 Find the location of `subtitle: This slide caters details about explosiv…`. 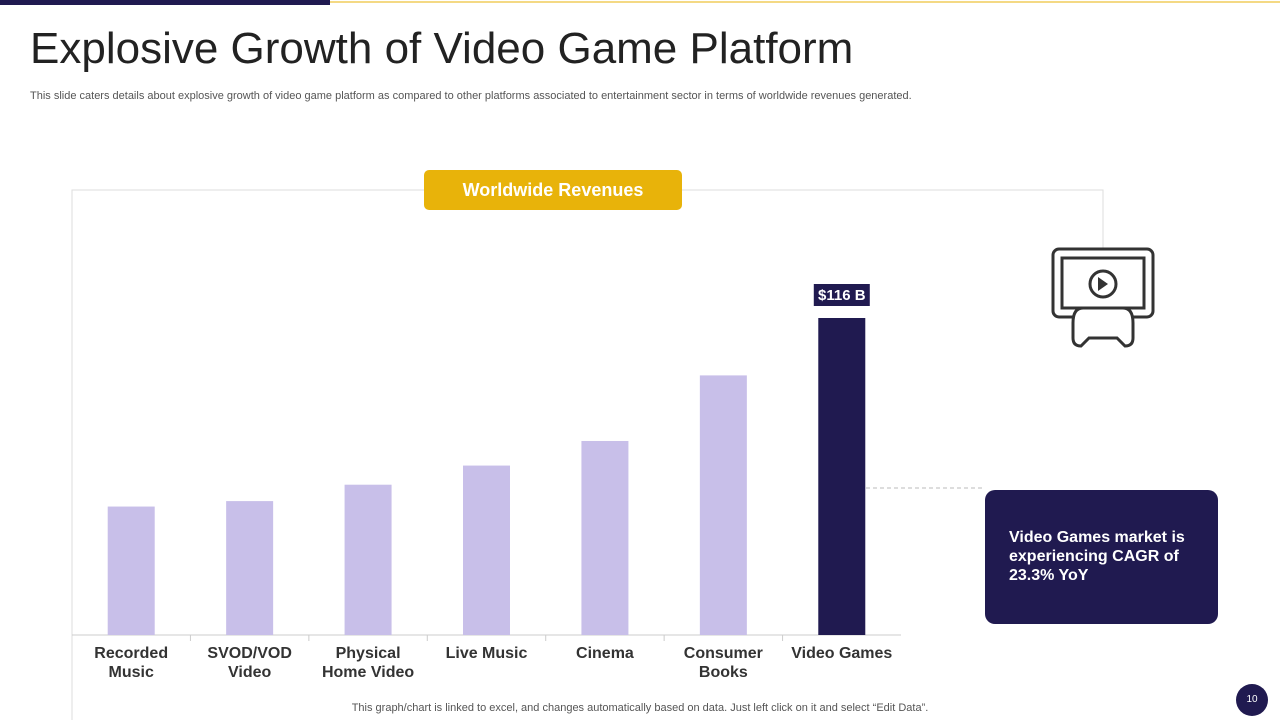

subtitle: This slide caters details about explosiv… is located at coordinates (471, 96).